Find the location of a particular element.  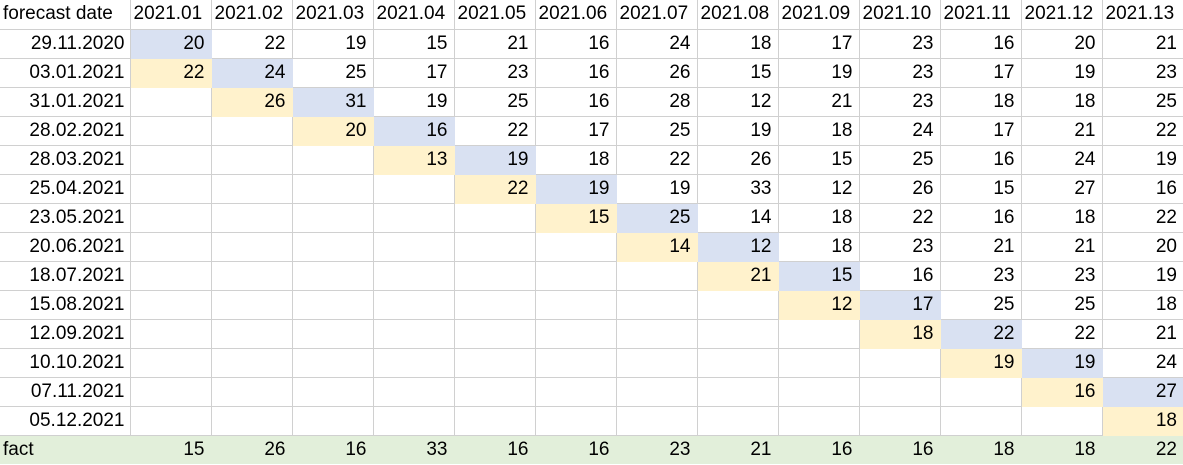

forecast-date-cell: 28.03.2021 is located at coordinates (65, 159).